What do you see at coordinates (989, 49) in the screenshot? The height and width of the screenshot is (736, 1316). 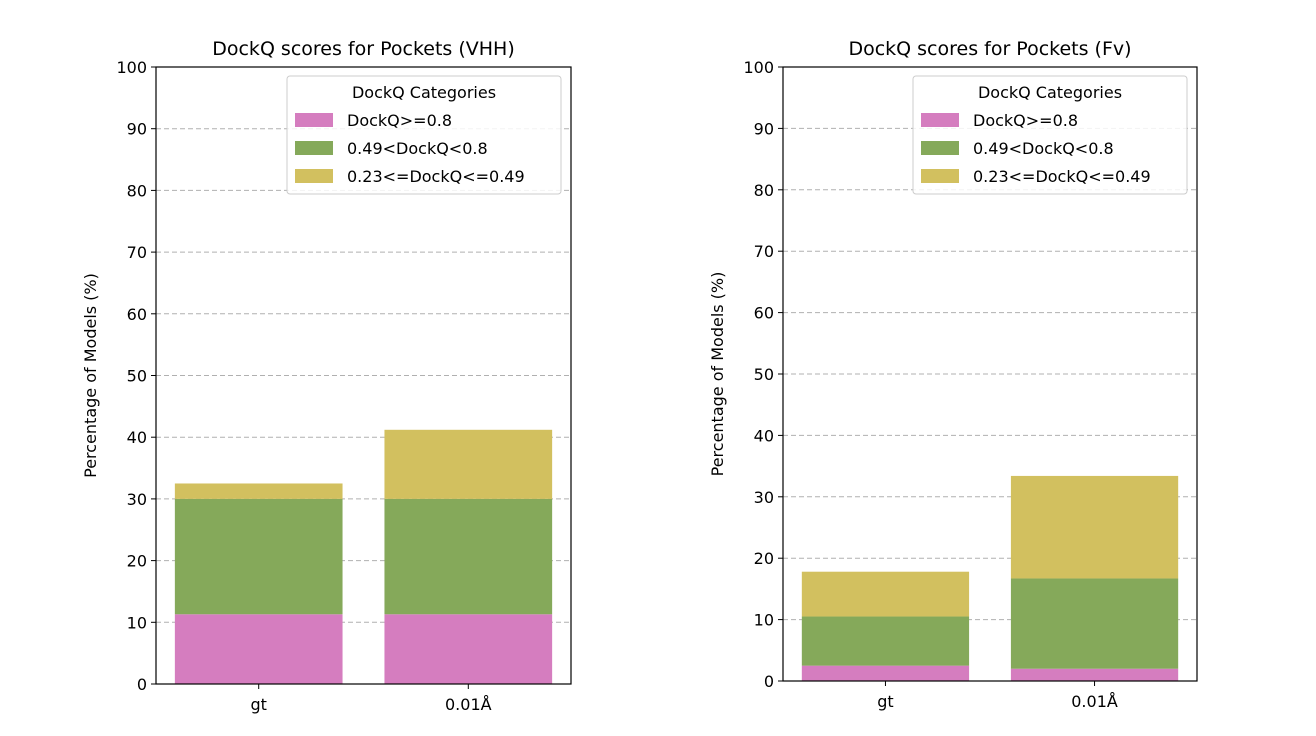 I see `chart-title: DockQ scores for Pockets (Fv)` at bounding box center [989, 49].